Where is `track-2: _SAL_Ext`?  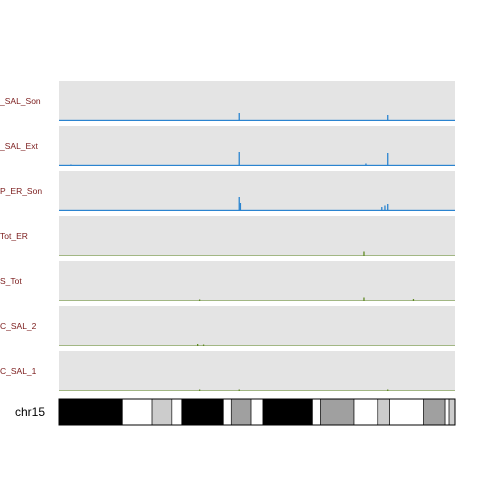 track-2: _SAL_Ext is located at coordinates (227, 146).